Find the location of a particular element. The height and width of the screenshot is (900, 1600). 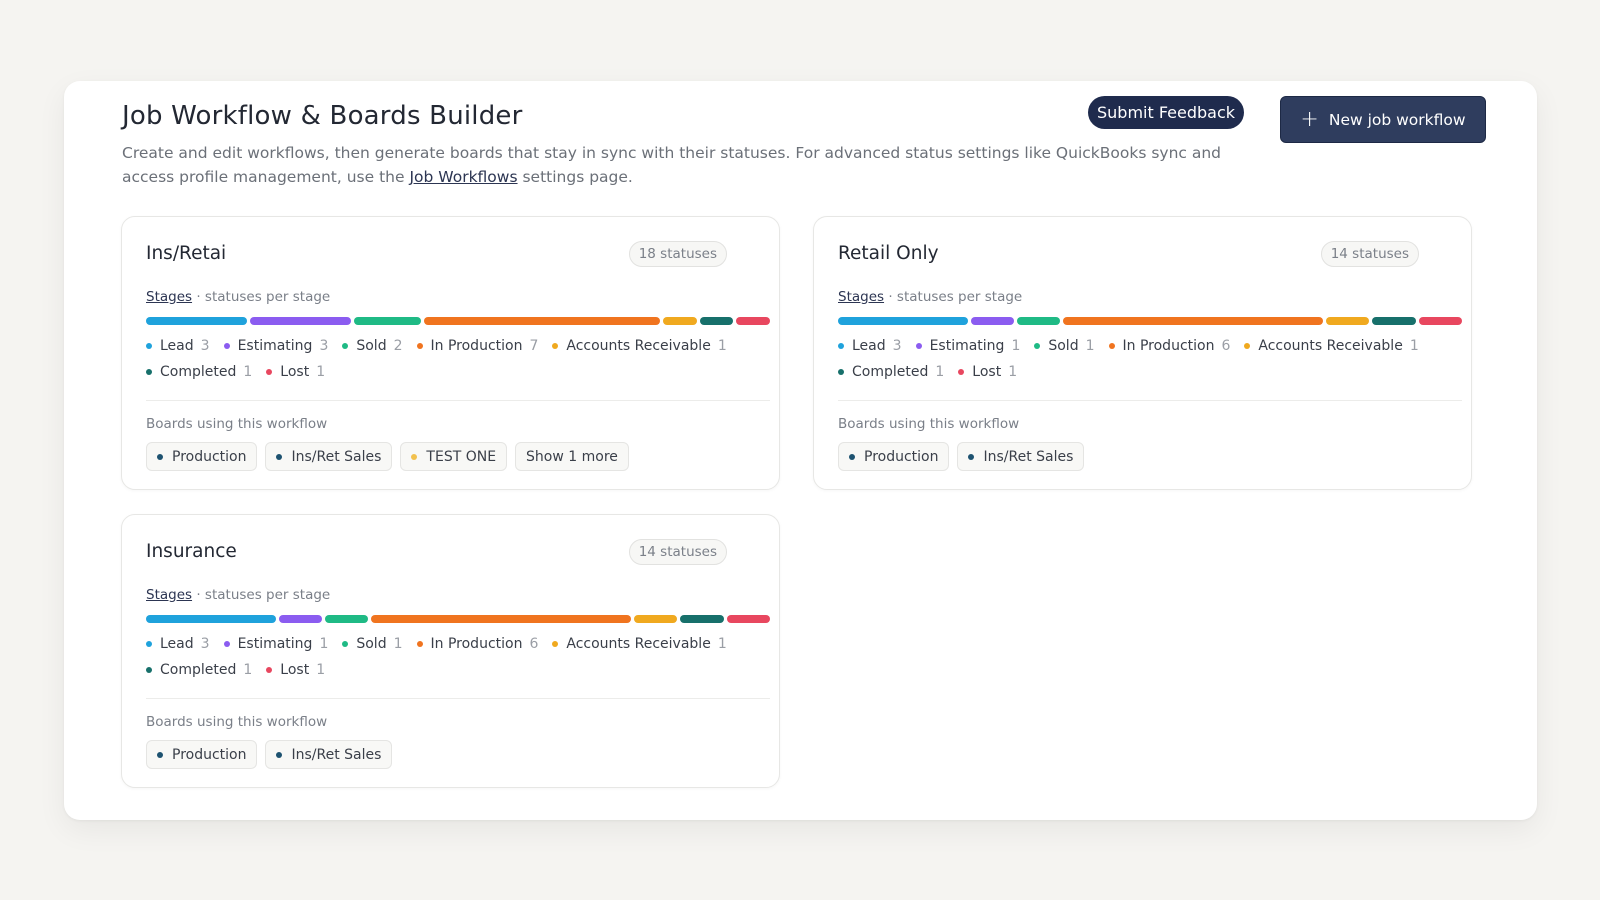

board-name: TEST ONE is located at coordinates (461, 456).